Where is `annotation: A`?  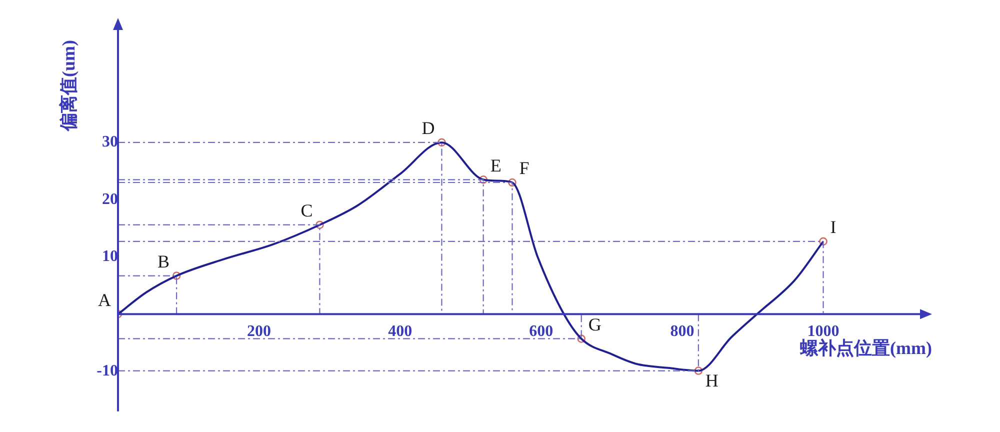
annotation: A is located at coordinates (104, 300).